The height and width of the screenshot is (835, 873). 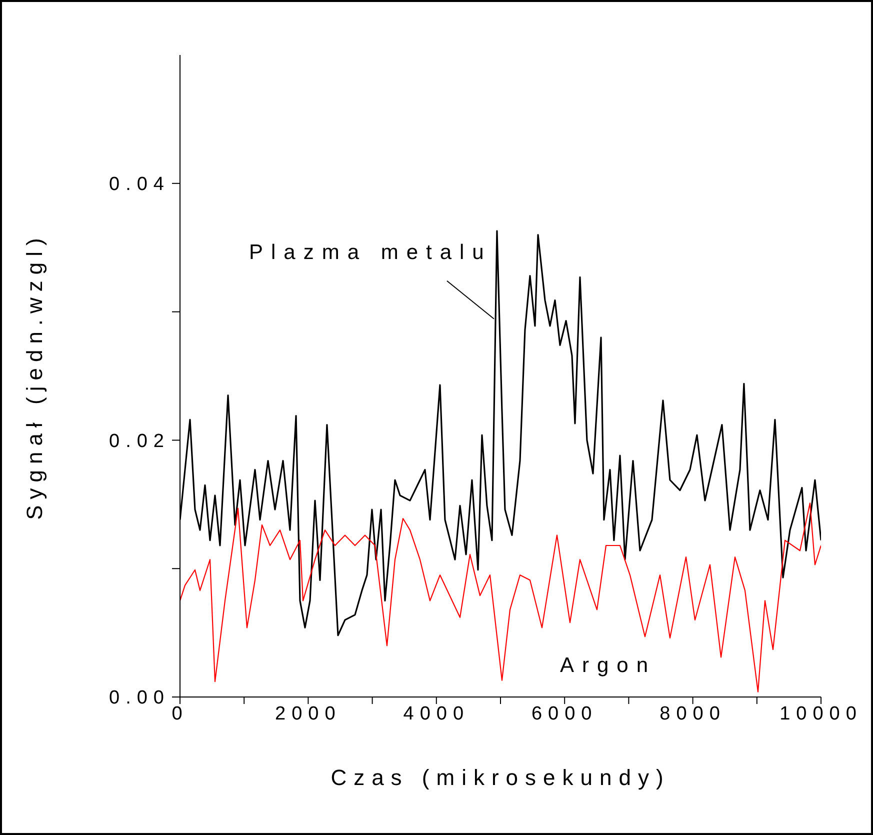 I want to click on x-tick-label: 4000, so click(x=436, y=713).